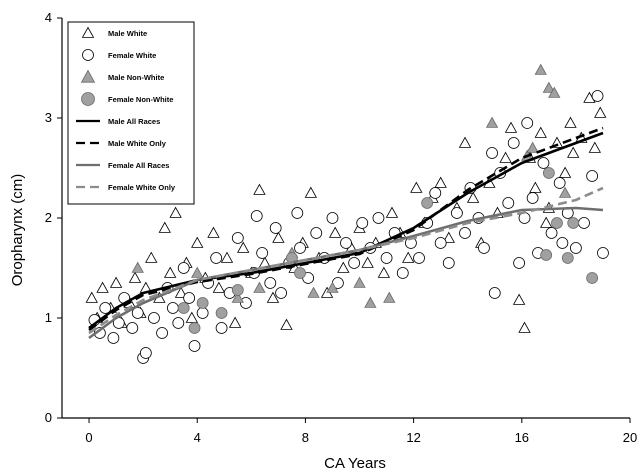 The height and width of the screenshot is (474, 638). Describe the element at coordinates (197, 437) in the screenshot. I see `x-tick-label: 4` at that location.